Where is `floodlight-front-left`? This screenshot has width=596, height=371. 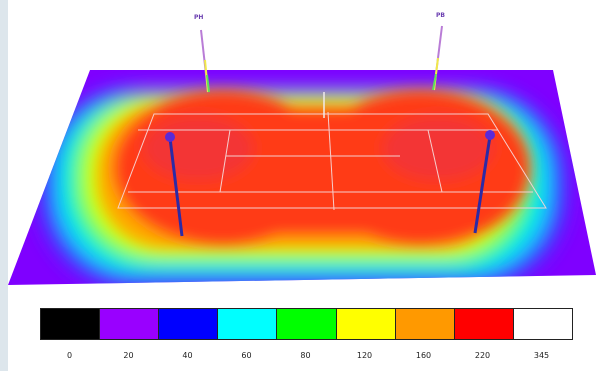 floodlight-front-left is located at coordinates (170, 137).